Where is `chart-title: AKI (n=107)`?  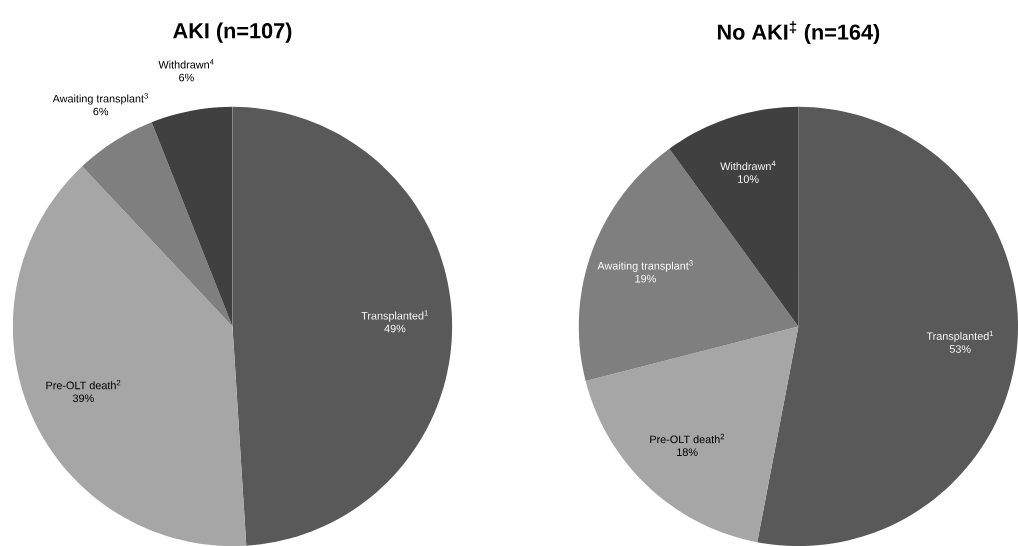 chart-title: AKI (n=107) is located at coordinates (232, 32).